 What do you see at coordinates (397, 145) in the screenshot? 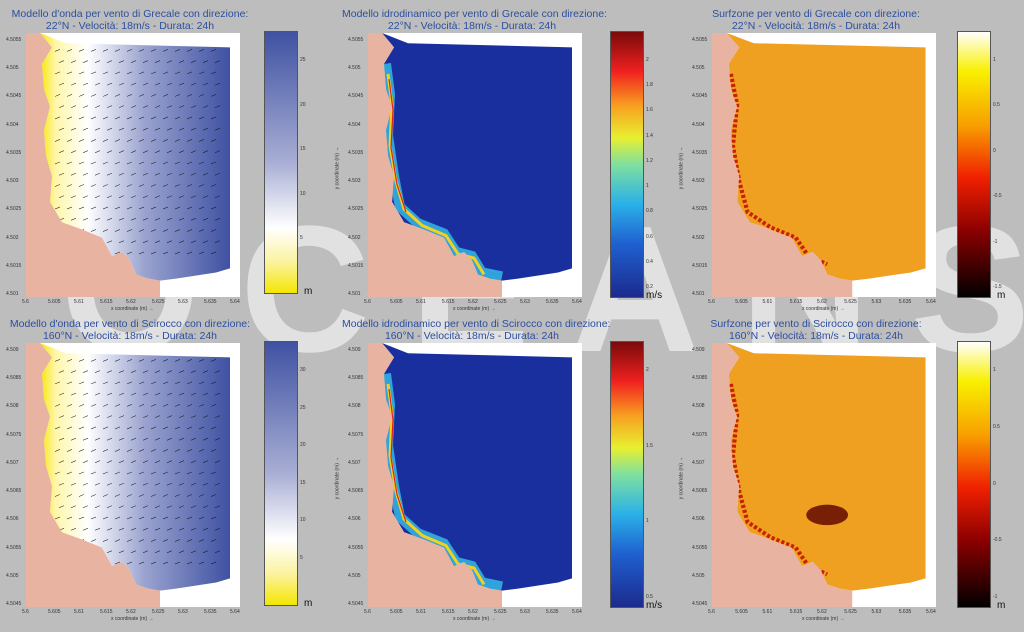
I see `current-max` at bounding box center [397, 145].